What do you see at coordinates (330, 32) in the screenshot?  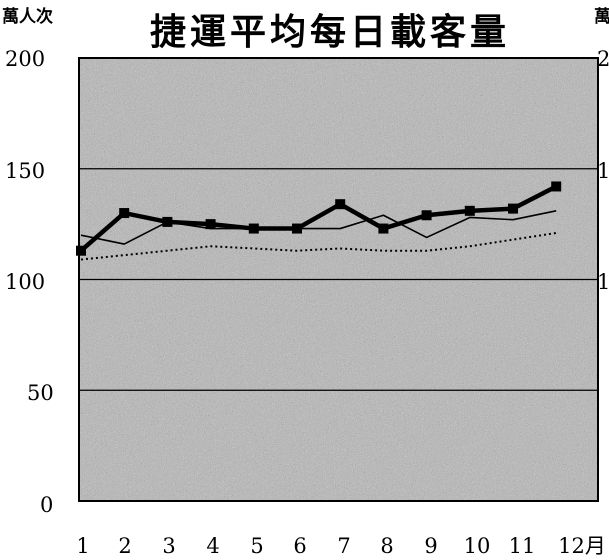 I see `chart-title: 捷運平均每日載客量` at bounding box center [330, 32].